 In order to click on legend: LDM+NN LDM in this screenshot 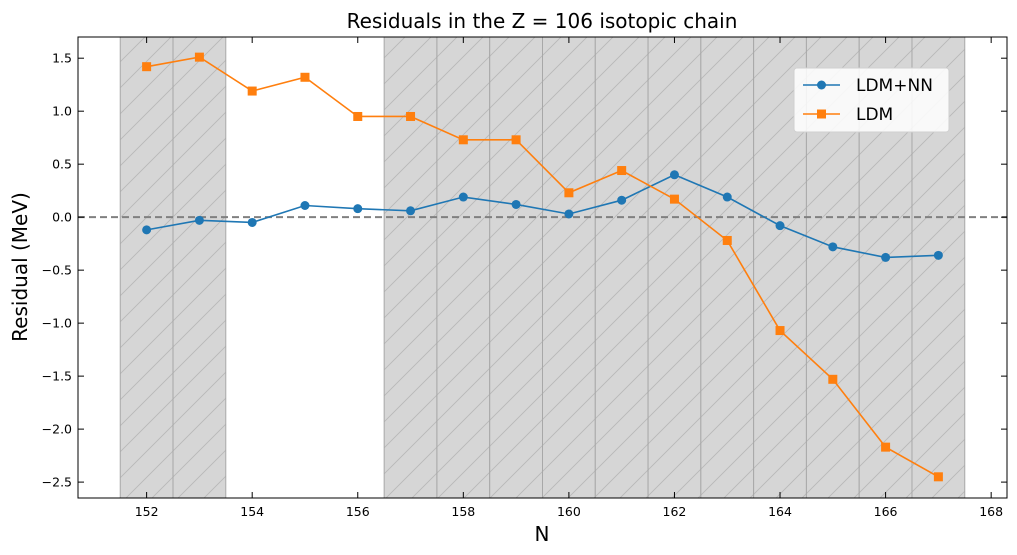, I will do `click(871, 100)`.